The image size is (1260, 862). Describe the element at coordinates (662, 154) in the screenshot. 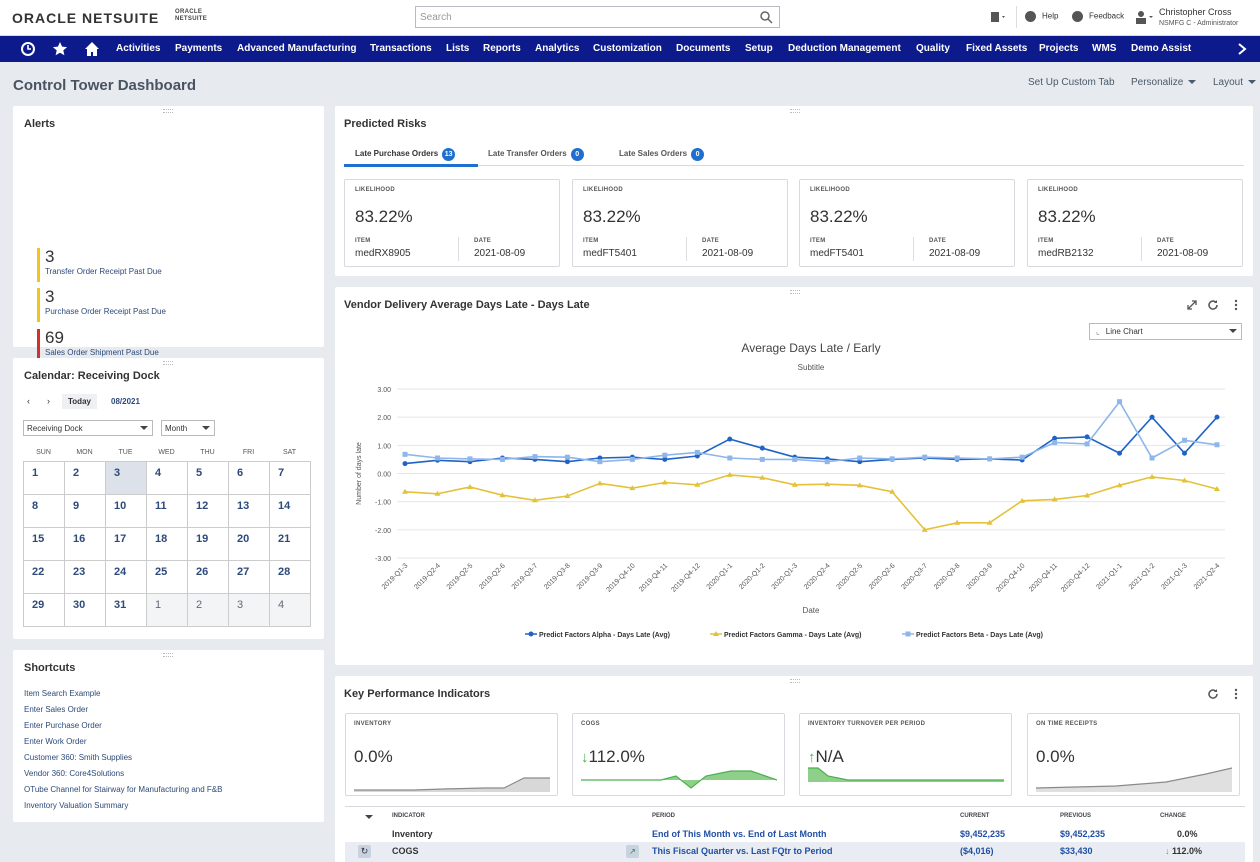

I see `tab-late-sales-orders: Late Sales Orders 0` at that location.